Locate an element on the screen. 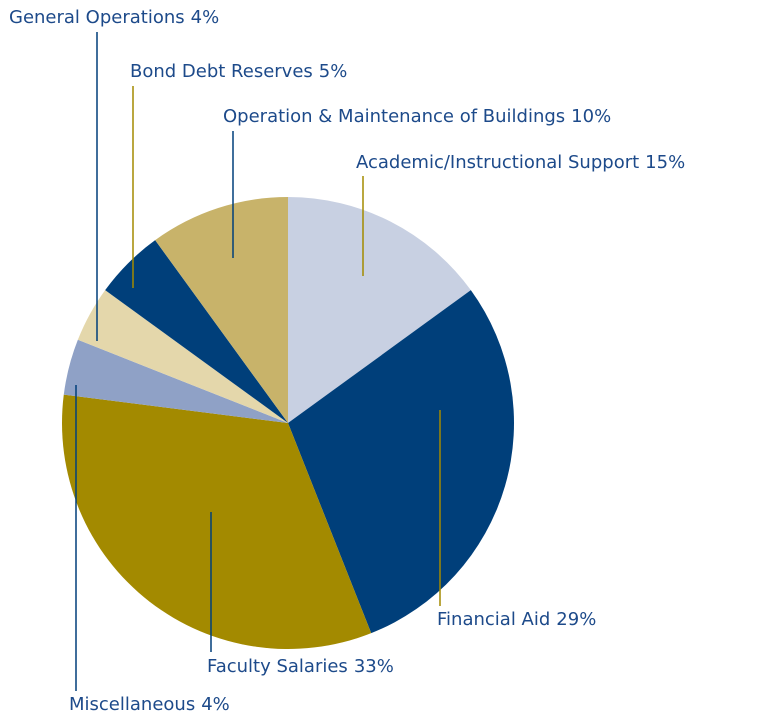 This screenshot has height=717, width=761. slice-label: Financial Aid 29% is located at coordinates (516, 619).